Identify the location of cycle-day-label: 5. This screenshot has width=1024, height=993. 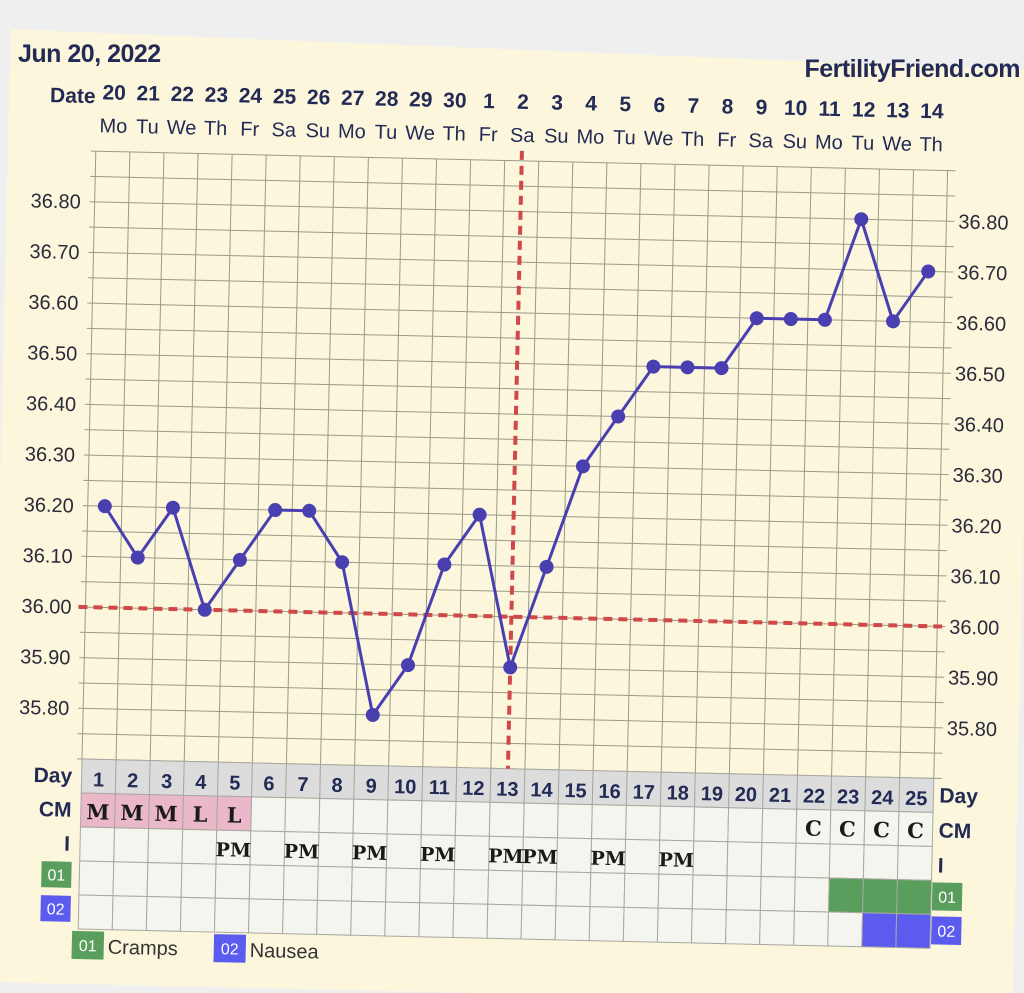
(235, 783).